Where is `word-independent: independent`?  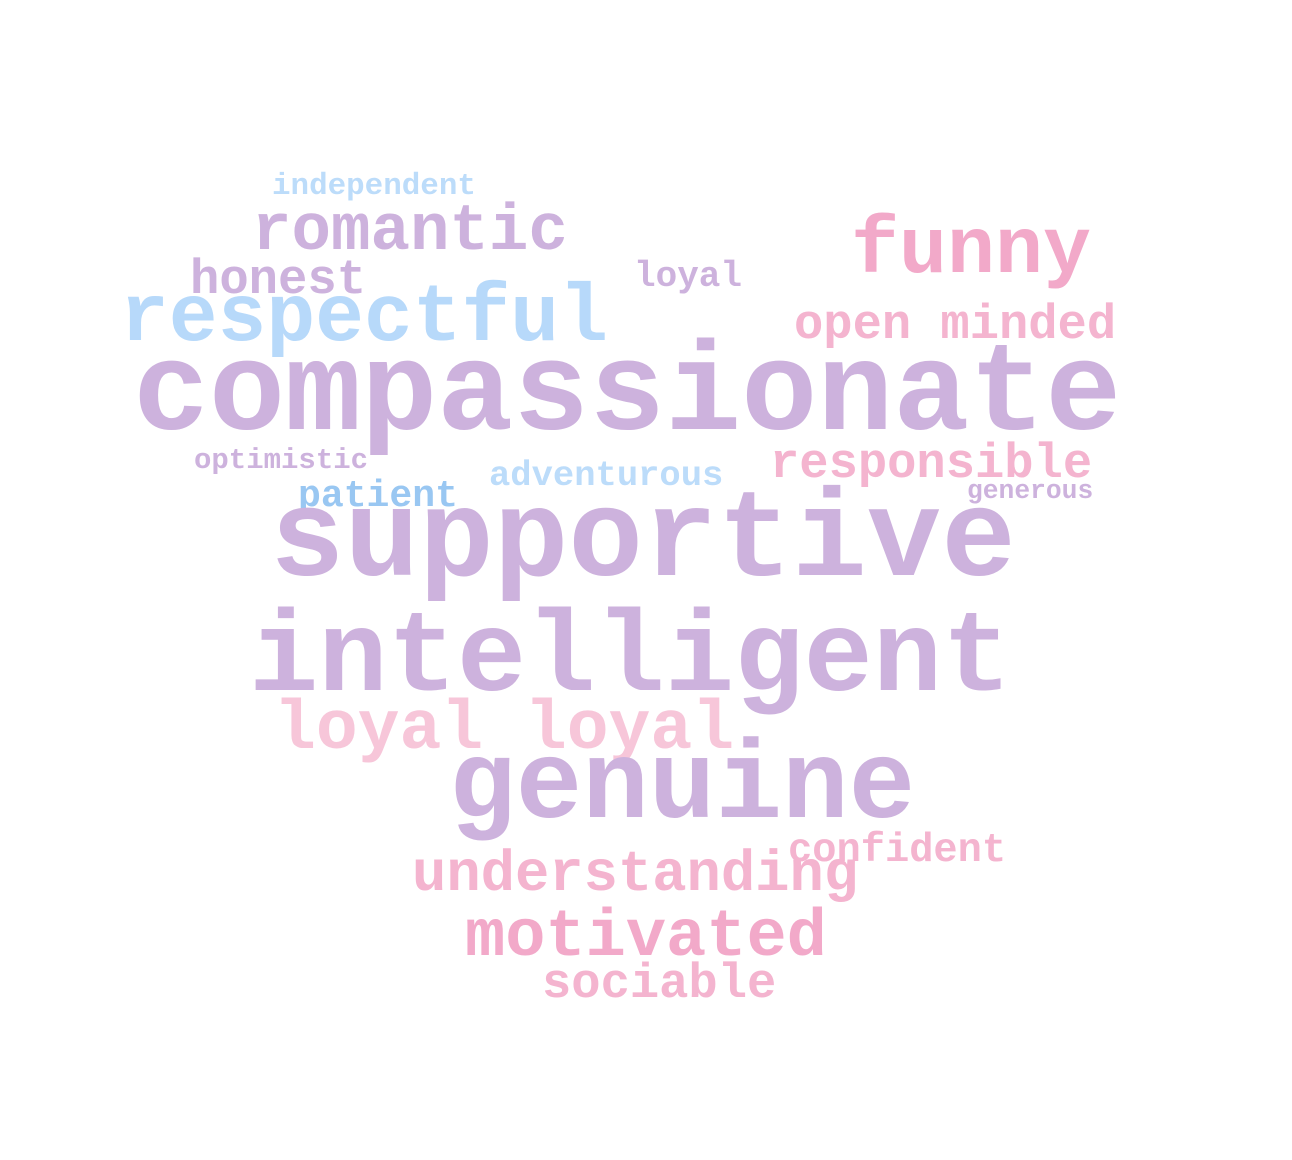
word-independent: independent is located at coordinates (374, 186).